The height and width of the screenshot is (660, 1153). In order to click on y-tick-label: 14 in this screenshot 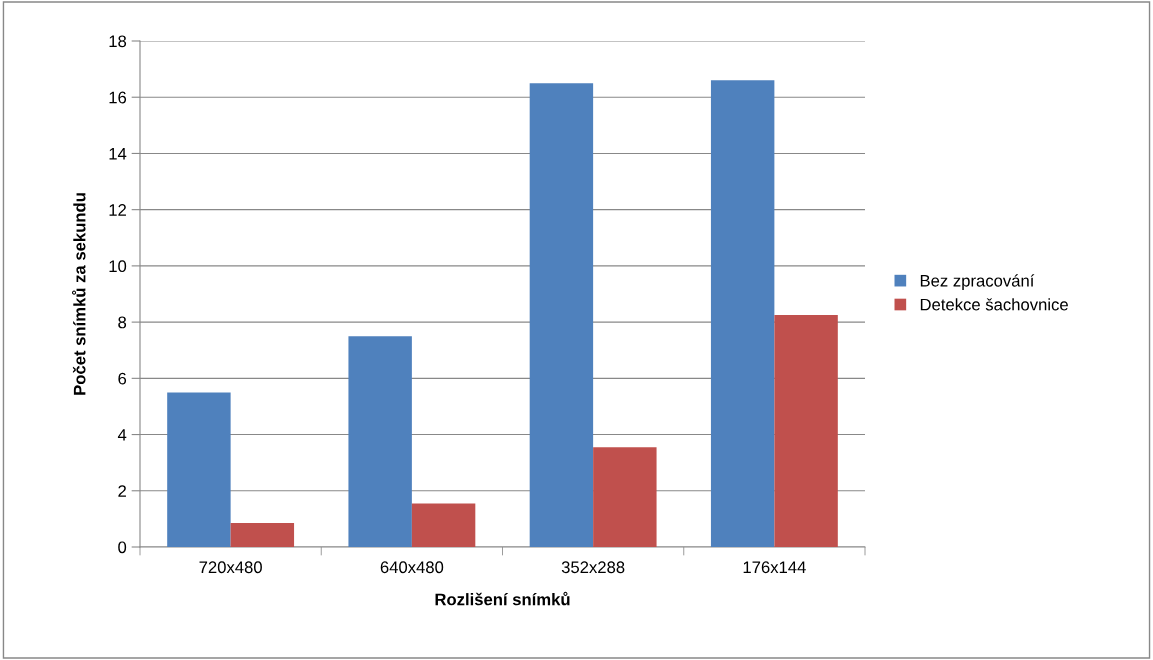, I will do `click(118, 154)`.